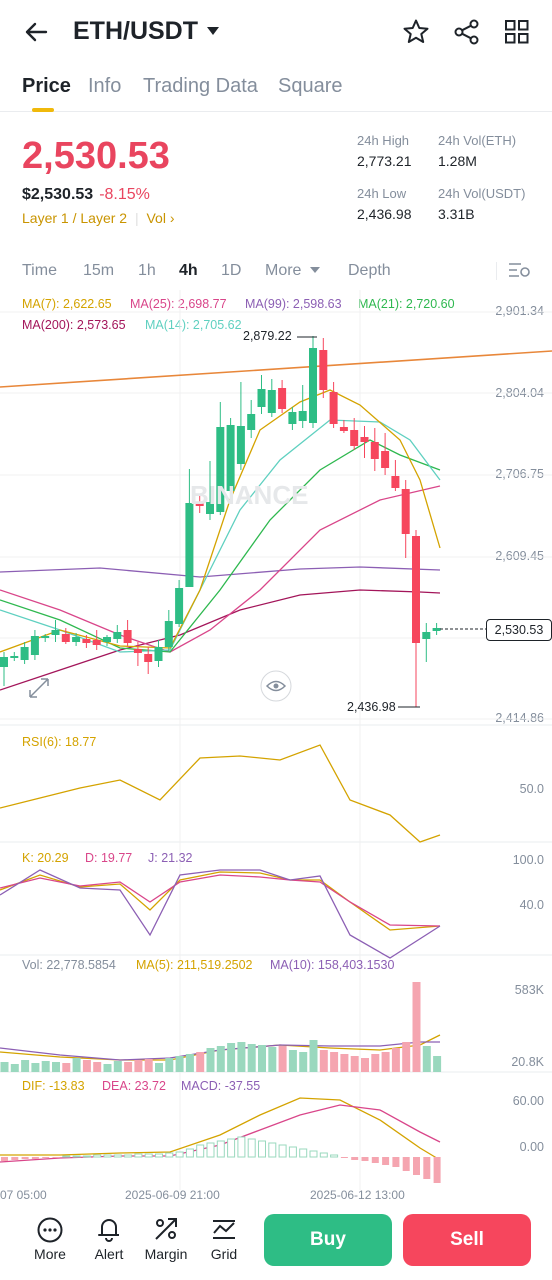 Image resolution: width=552 pixels, height=1280 pixels. I want to click on vol-usdt-value: 3.31B, so click(456, 214).